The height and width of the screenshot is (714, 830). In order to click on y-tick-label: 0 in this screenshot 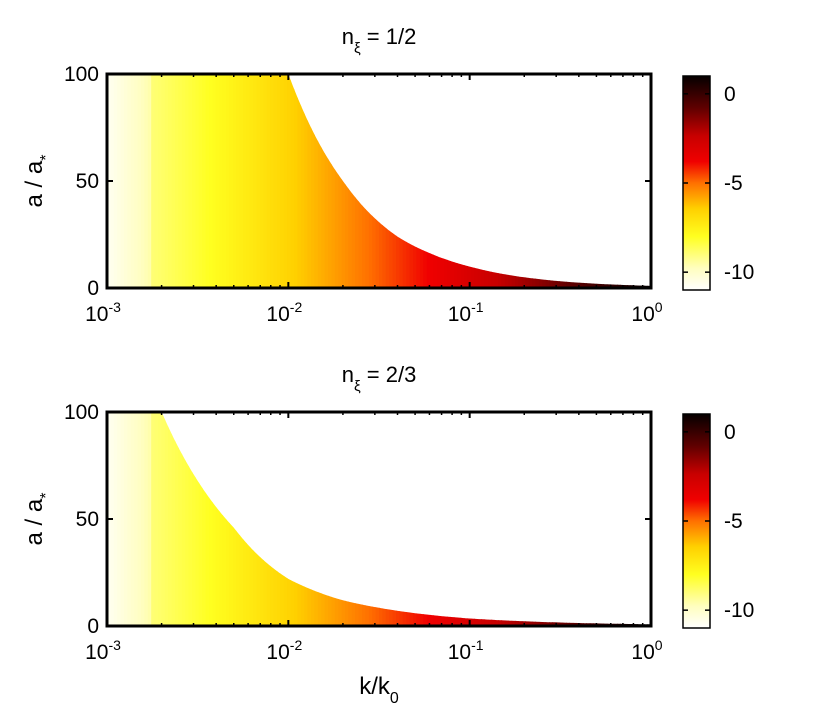, I will do `click(93, 288)`.